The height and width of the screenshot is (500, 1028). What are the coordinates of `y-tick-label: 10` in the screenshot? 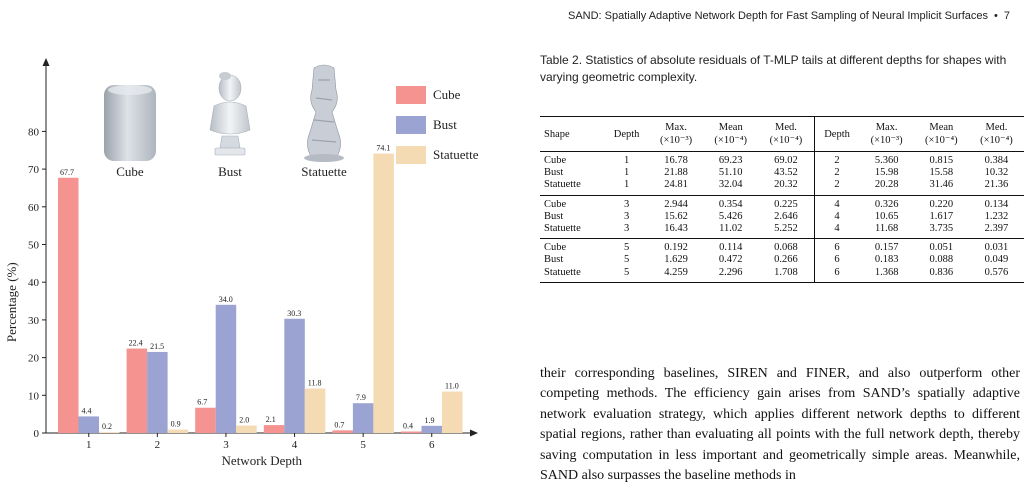 It's located at (34, 396).